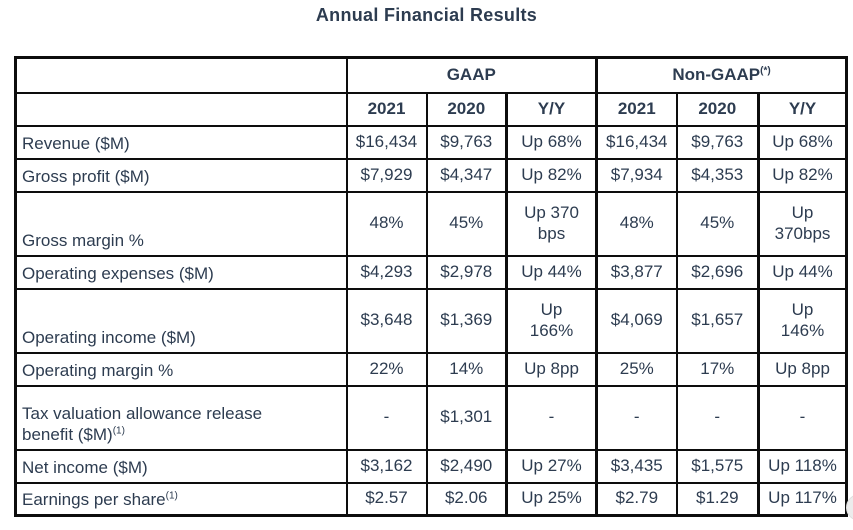  I want to click on data-cell: $2,696, so click(717, 272).